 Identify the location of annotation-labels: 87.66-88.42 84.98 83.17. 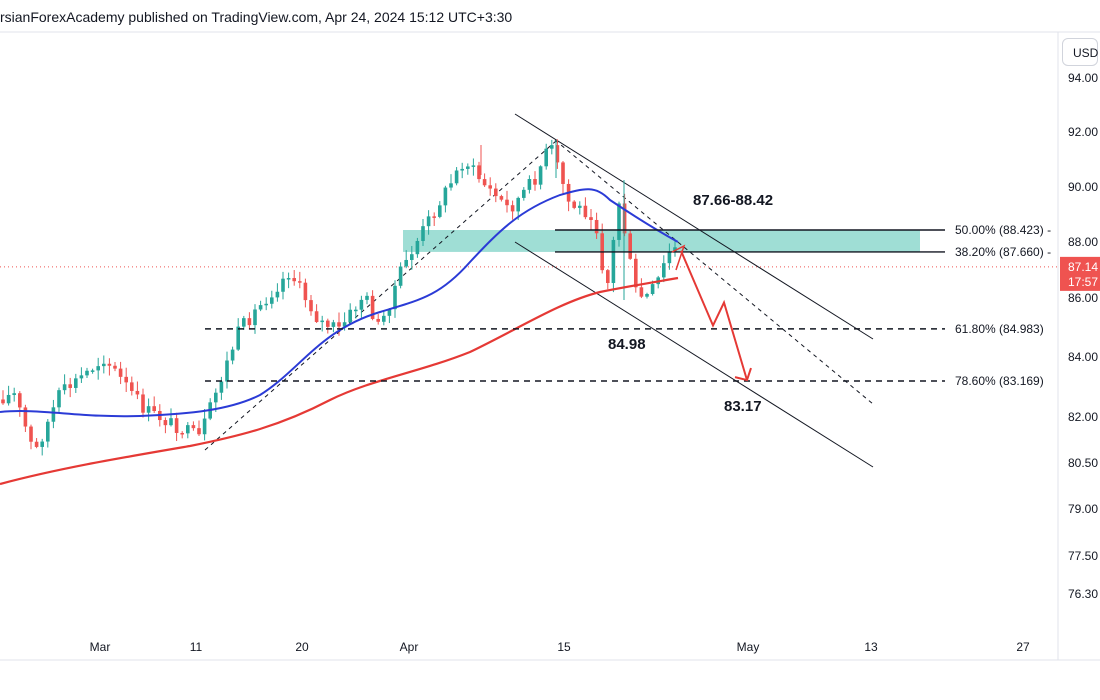
(690, 303).